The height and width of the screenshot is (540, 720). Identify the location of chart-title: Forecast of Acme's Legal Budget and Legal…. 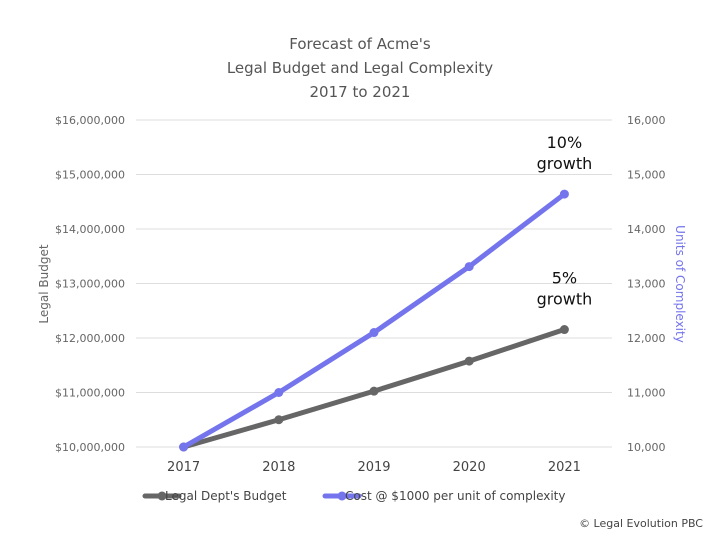
(360, 68).